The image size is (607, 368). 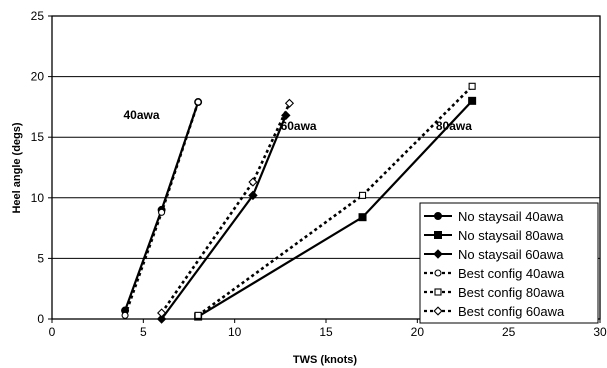 I want to click on series-best-config-40awa, so click(x=161, y=208).